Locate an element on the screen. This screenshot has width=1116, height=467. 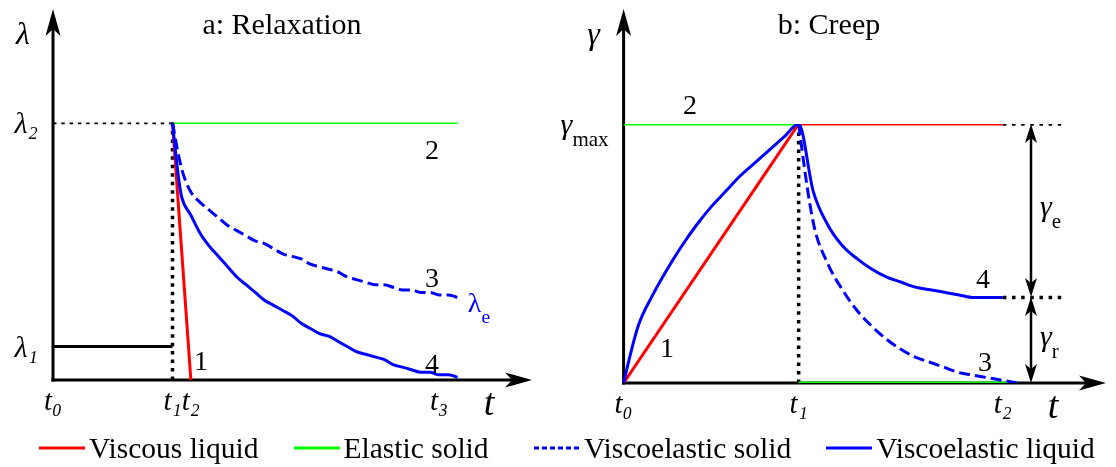
x-tick-label: t₃ is located at coordinates (439, 400).